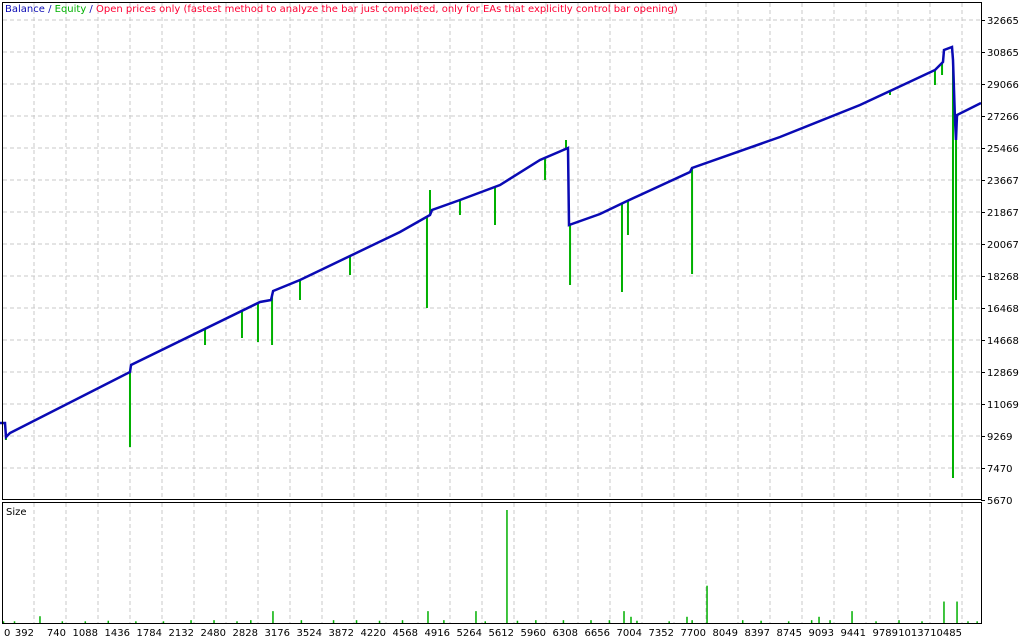 This screenshot has height=640, width=1024. What do you see at coordinates (999, 437) in the screenshot?
I see `y-tick-label: 9269` at bounding box center [999, 437].